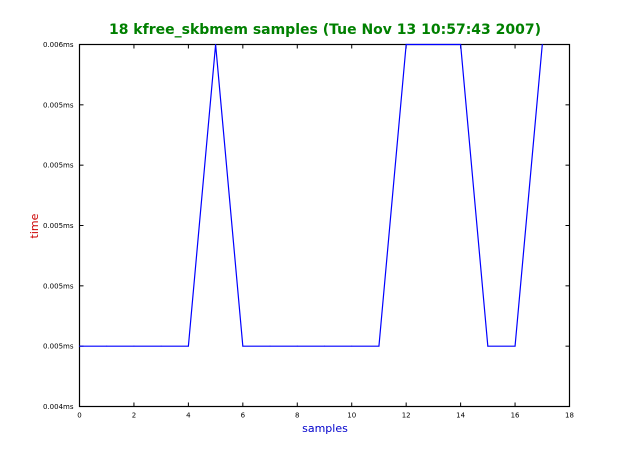 The height and width of the screenshot is (453, 633). Describe the element at coordinates (460, 416) in the screenshot. I see `x-tick-label: 14` at that location.